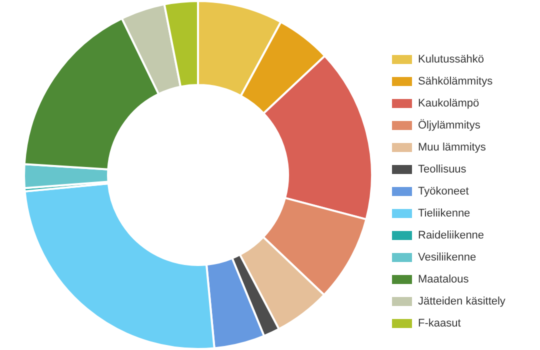  What do you see at coordinates (449, 125) in the screenshot?
I see `legend-label: Öljylämmitys` at bounding box center [449, 125].